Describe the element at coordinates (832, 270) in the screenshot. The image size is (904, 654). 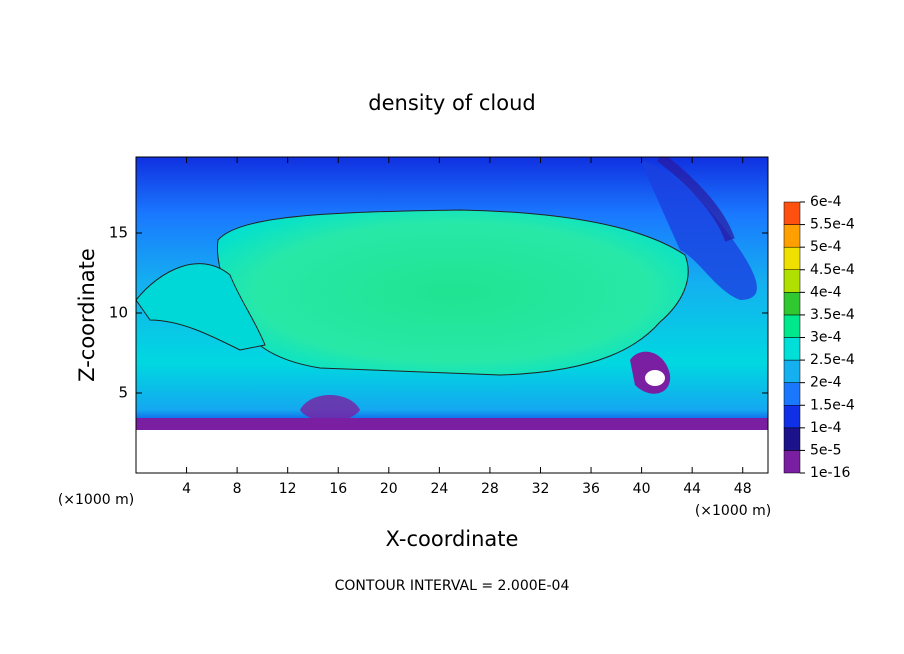
I see `colorbar-label: 4.5e-4` at that location.